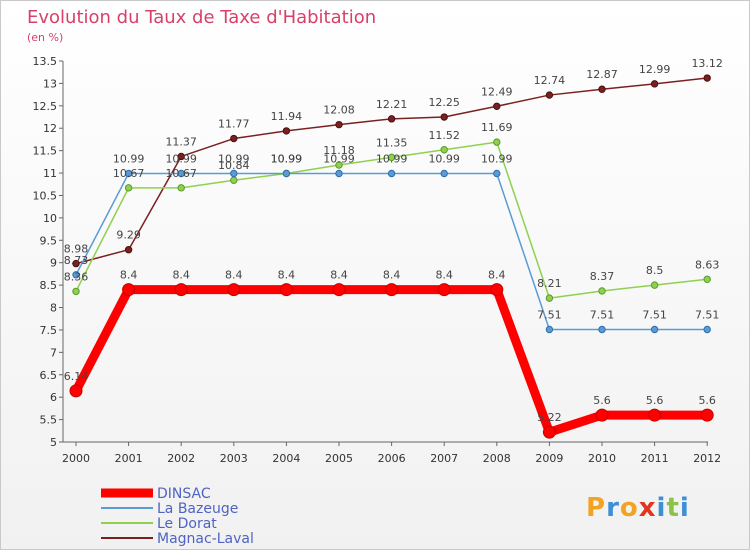  What do you see at coordinates (53, 442) in the screenshot?
I see `y-tick-label: 5` at bounding box center [53, 442].